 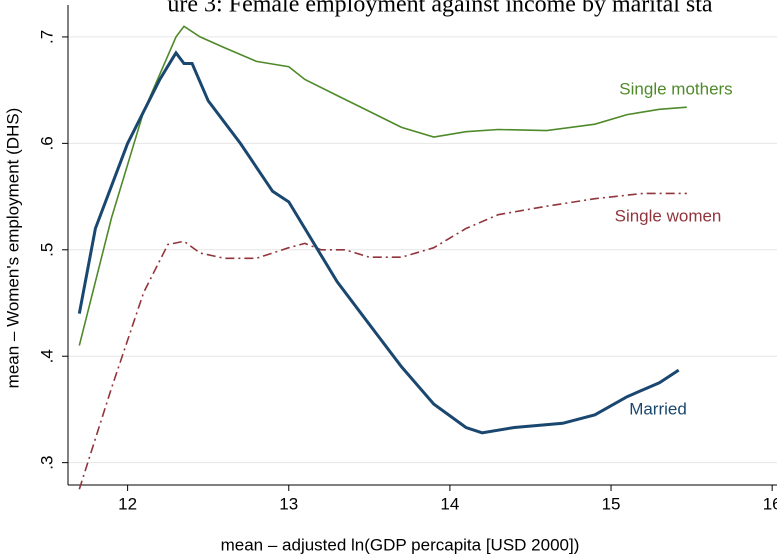 I want to click on y-axis-label: mean – Women's employment (DHS), so click(x=12, y=248).